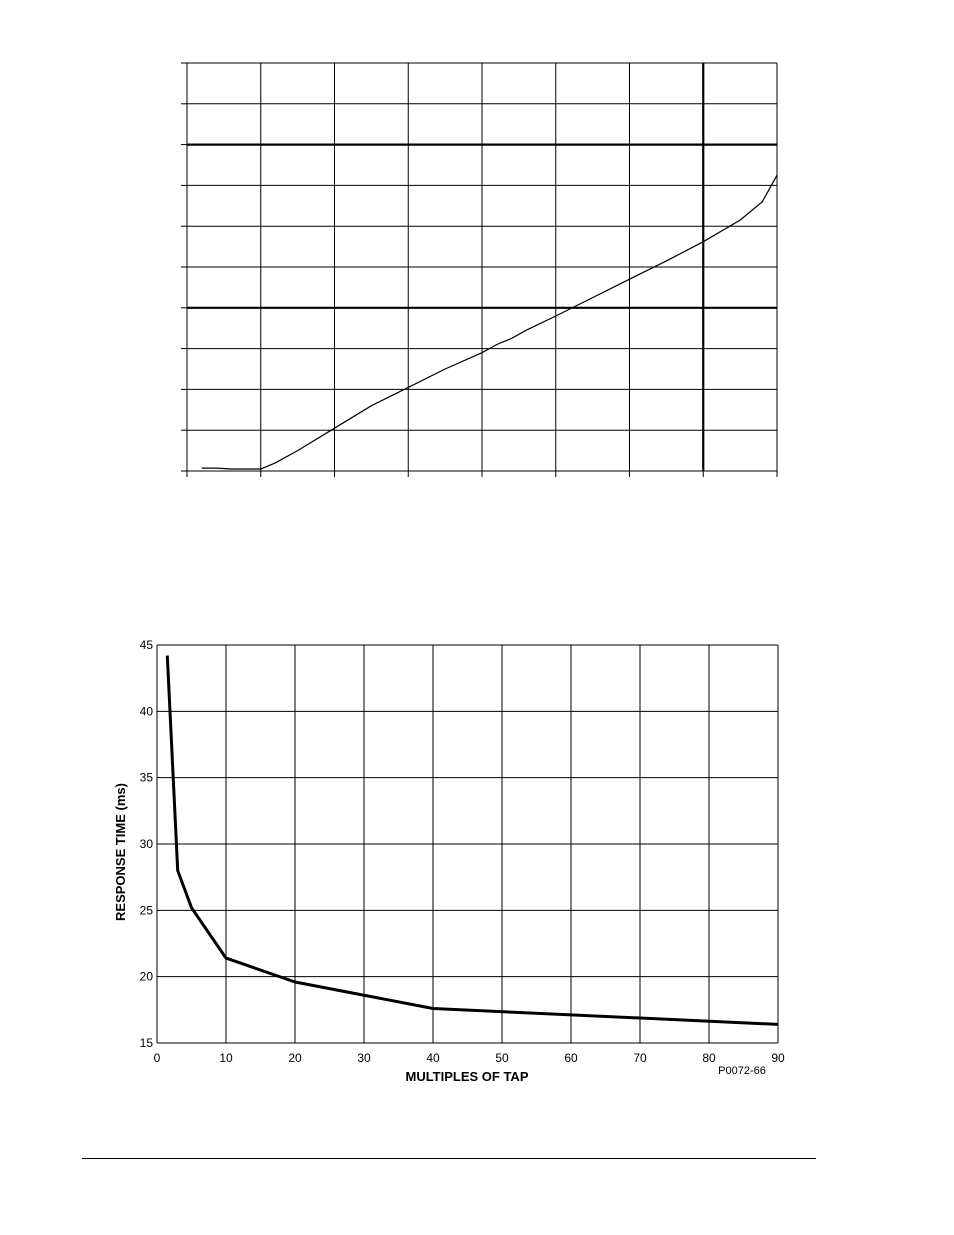 The height and width of the screenshot is (1235, 954). What do you see at coordinates (364, 1058) in the screenshot?
I see `bottom-chart-x-tick-label: 30` at bounding box center [364, 1058].